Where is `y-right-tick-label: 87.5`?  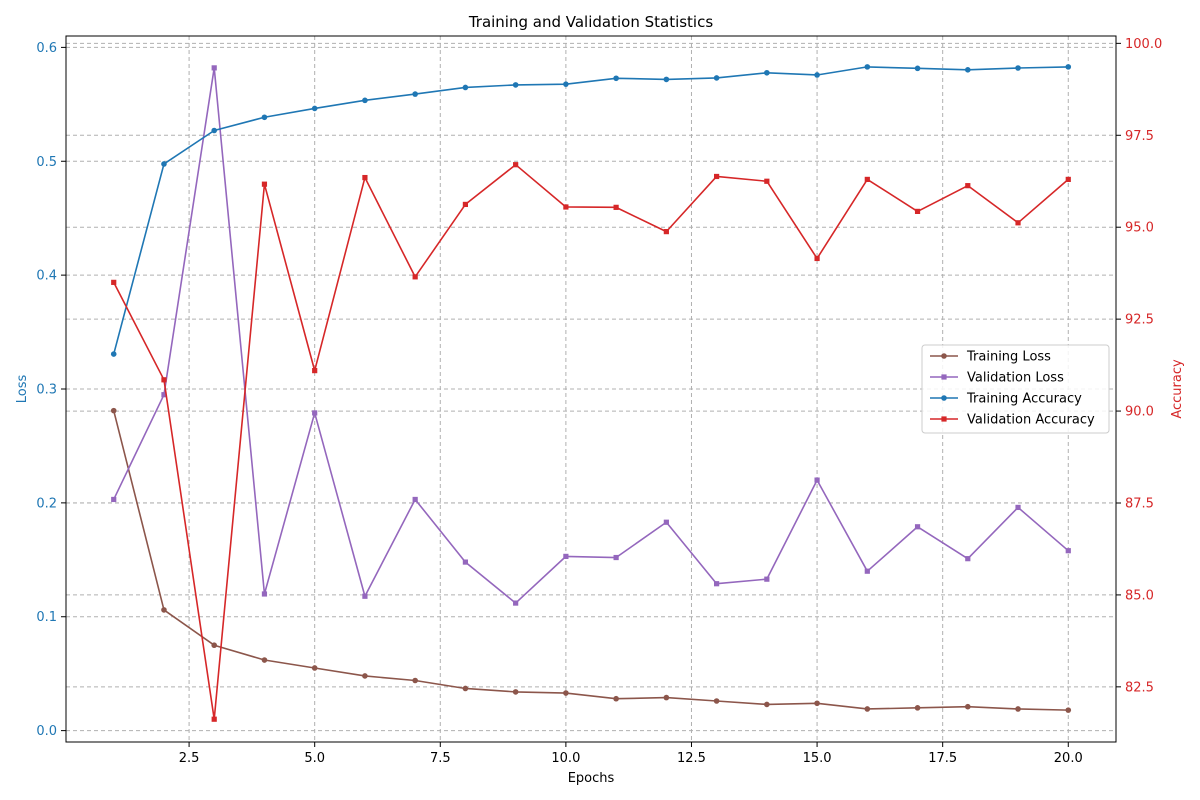 y-right-tick-label: 87.5 is located at coordinates (1139, 503).